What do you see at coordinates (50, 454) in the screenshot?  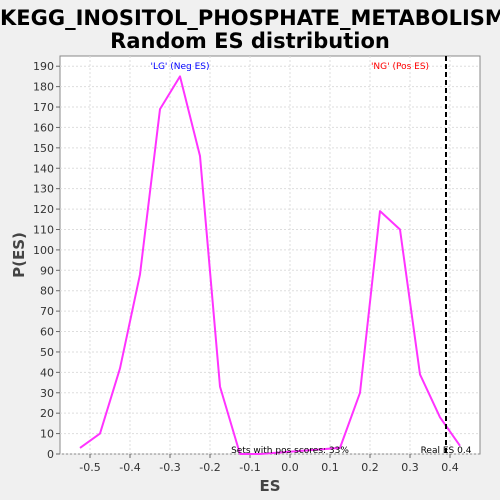 I see `y-tick-label: 0` at bounding box center [50, 454].